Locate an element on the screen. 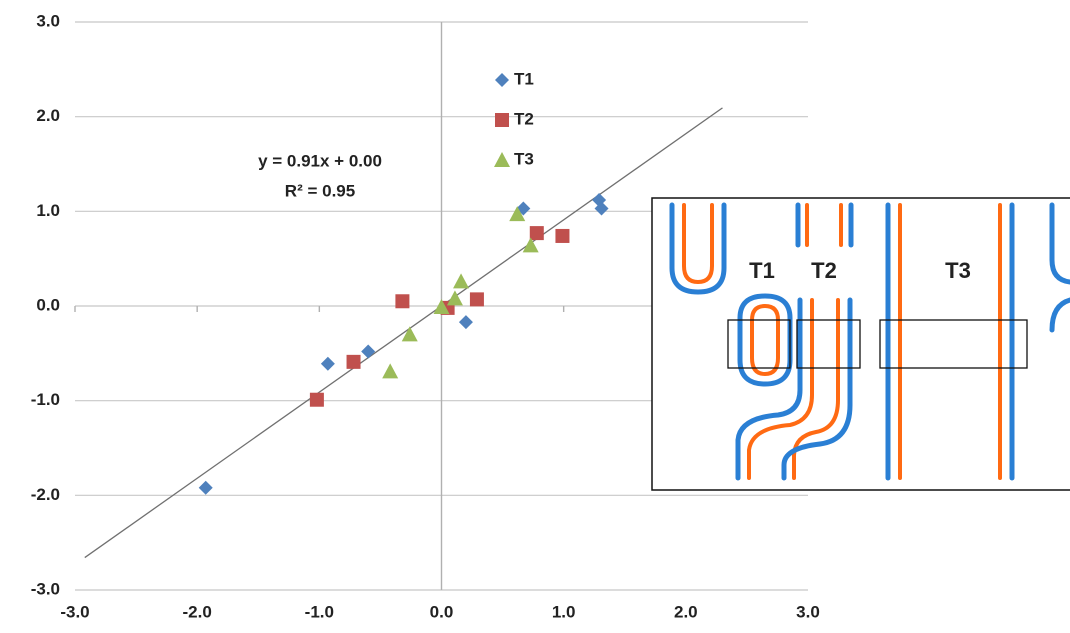 Image resolution: width=1070 pixels, height=633 pixels. y-tick-label: 1.0 is located at coordinates (48, 210).